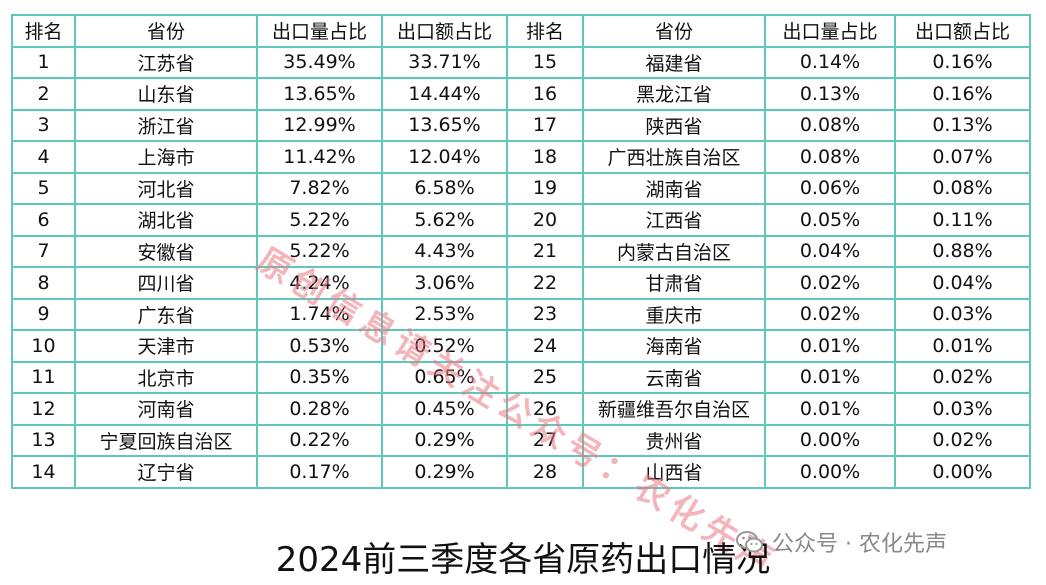  Describe the element at coordinates (545, 251) in the screenshot. I see `table-cell: 21` at that location.